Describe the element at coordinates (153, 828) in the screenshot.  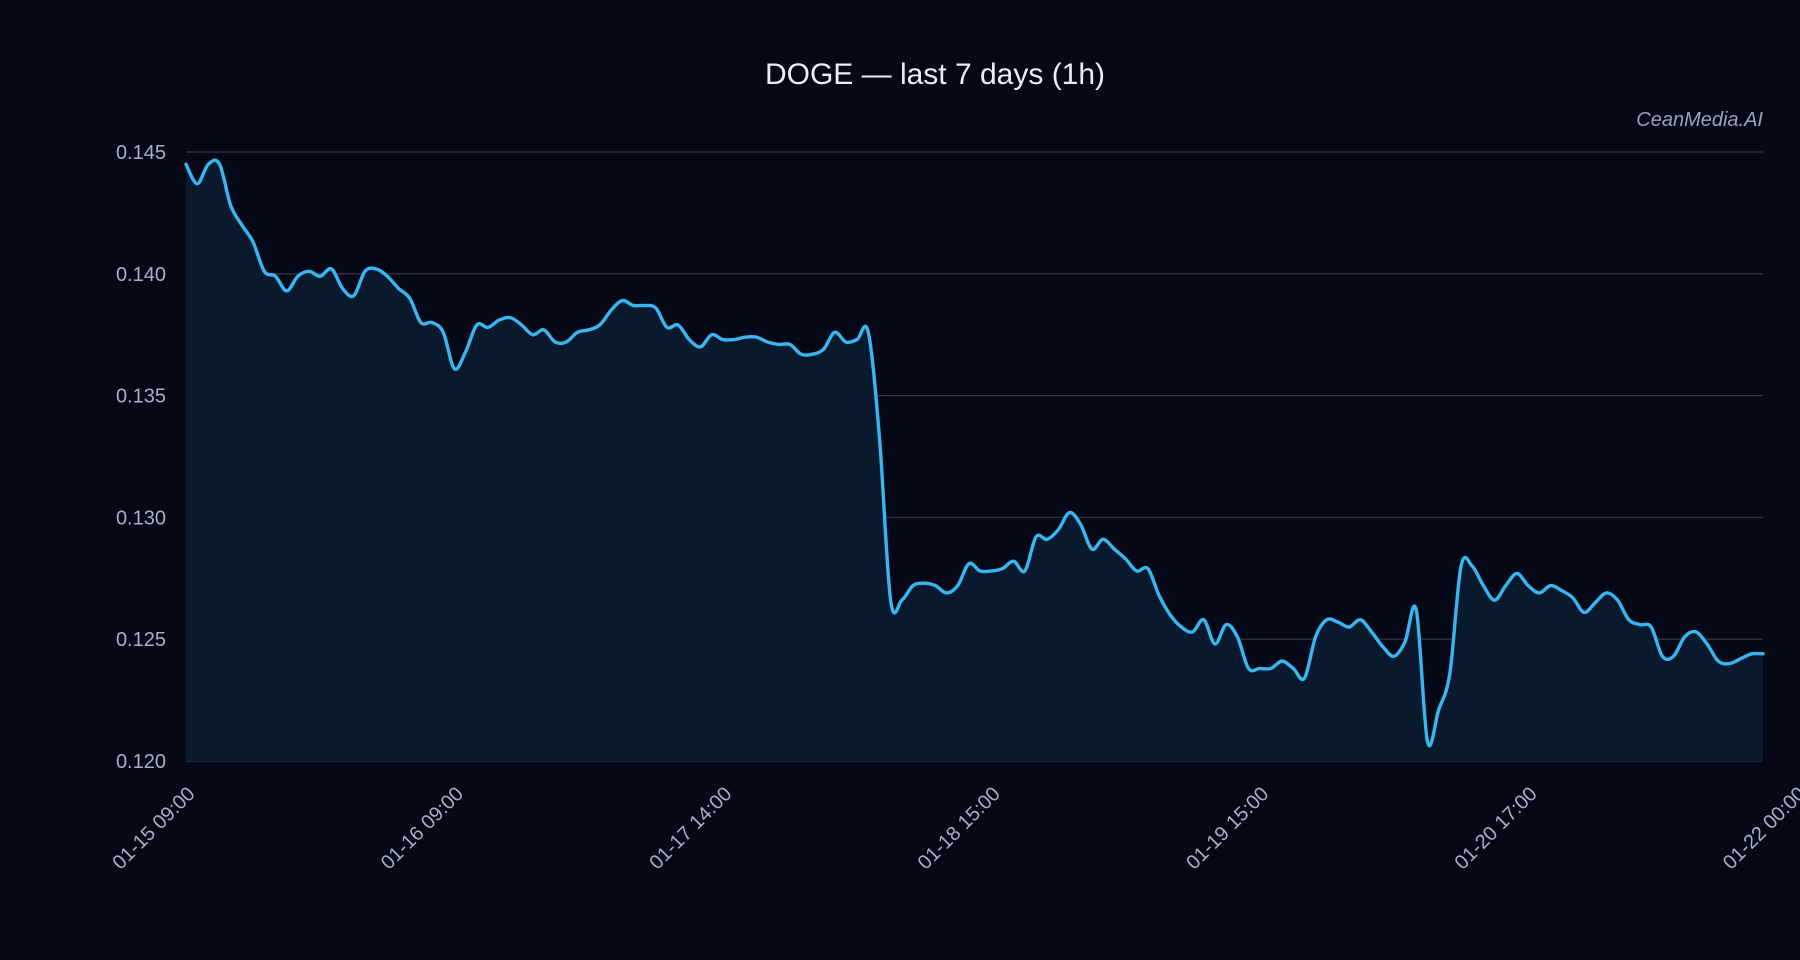
I see `x-tick-label: 01-15 09:00` at that location.